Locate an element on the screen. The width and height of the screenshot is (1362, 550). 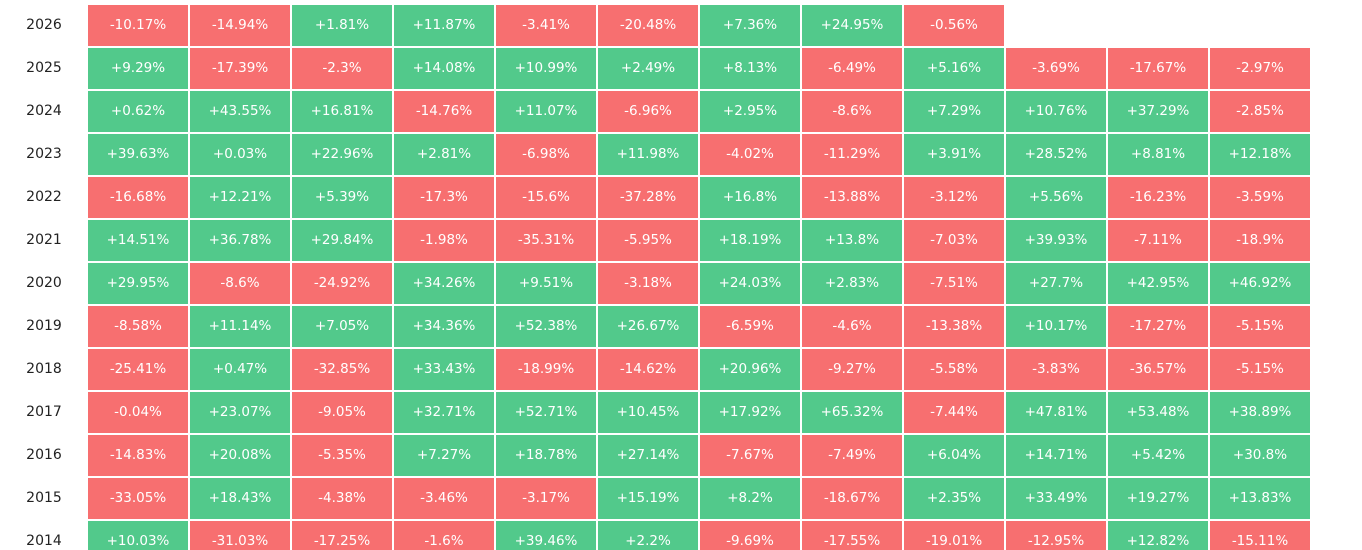
return-cell: +2.81% is located at coordinates (444, 154).